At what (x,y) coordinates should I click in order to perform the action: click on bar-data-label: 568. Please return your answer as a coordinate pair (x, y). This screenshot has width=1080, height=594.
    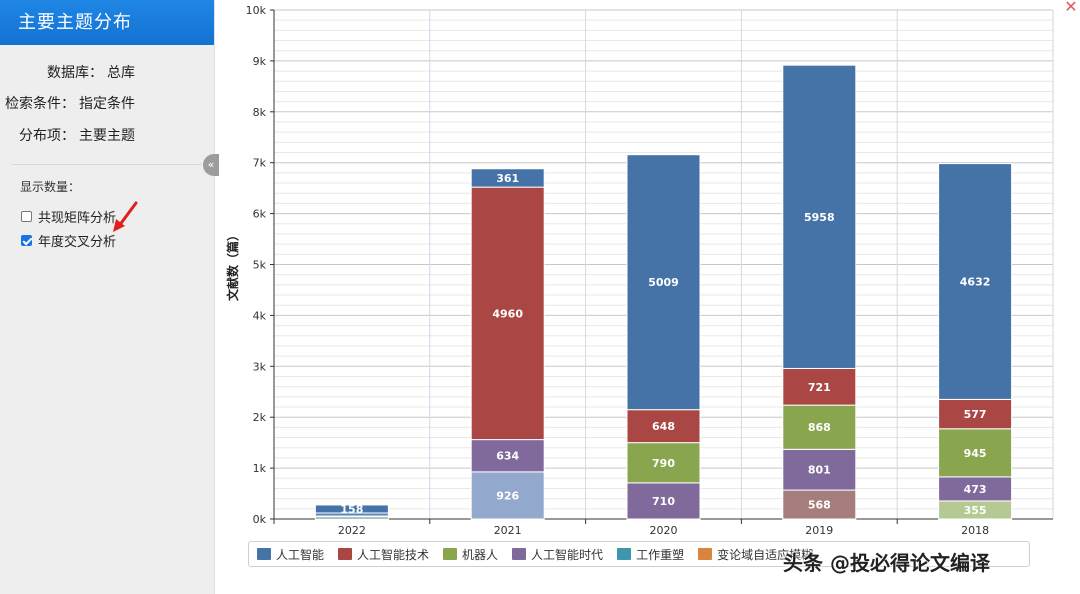
    Looking at the image, I should click on (819, 505).